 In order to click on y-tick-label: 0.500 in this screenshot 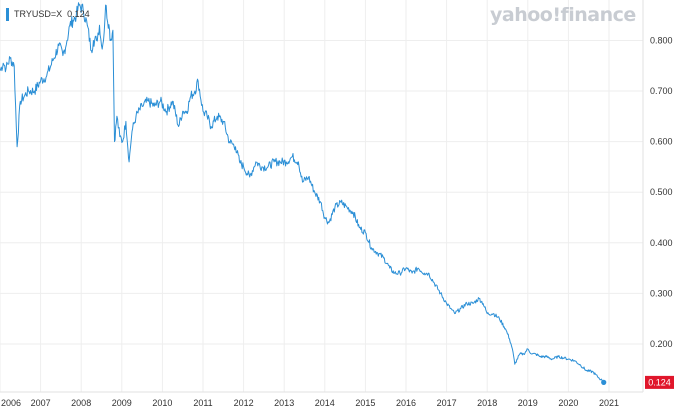, I will do `click(661, 192)`.